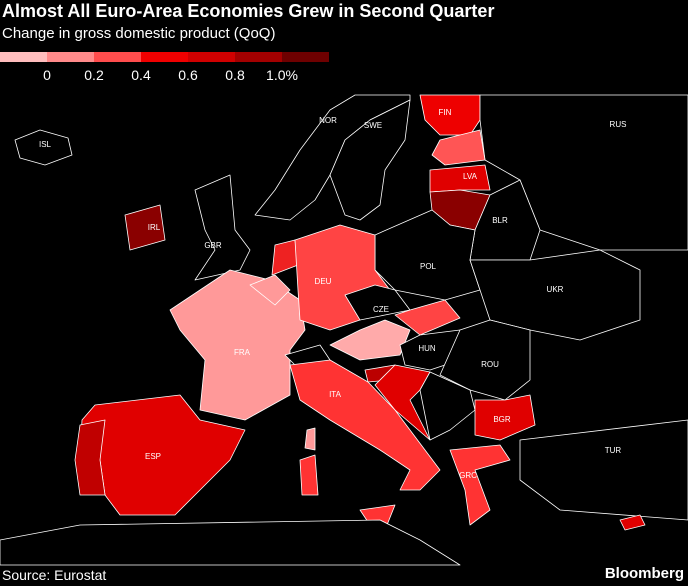 This screenshot has height=586, width=688. I want to click on greece, so click(480, 485).